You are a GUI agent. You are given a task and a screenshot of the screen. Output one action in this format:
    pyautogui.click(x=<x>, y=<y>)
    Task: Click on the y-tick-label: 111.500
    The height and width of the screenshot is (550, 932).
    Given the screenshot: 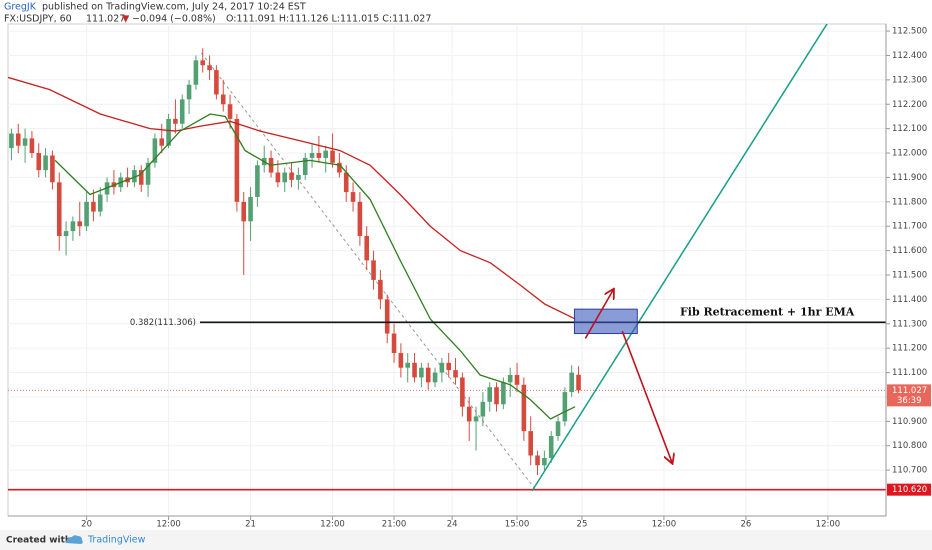 What is the action you would take?
    pyautogui.click(x=909, y=276)
    